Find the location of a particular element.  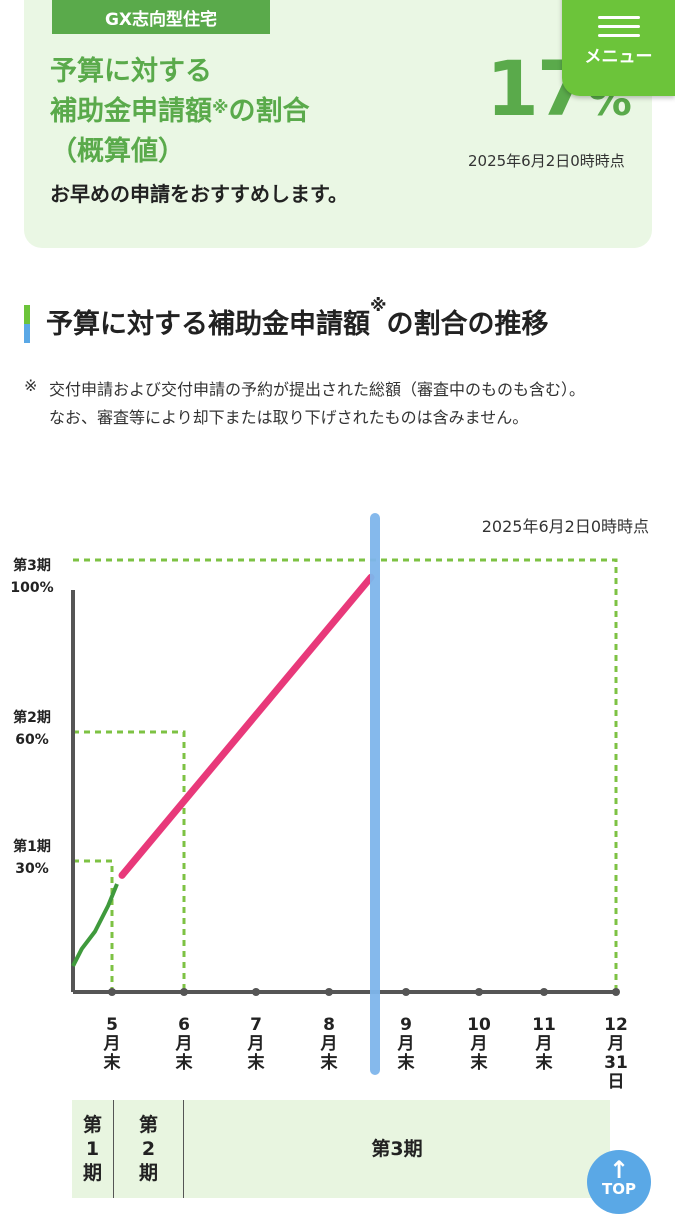

period-1-cell: 第 1 期 is located at coordinates (93, 1149).